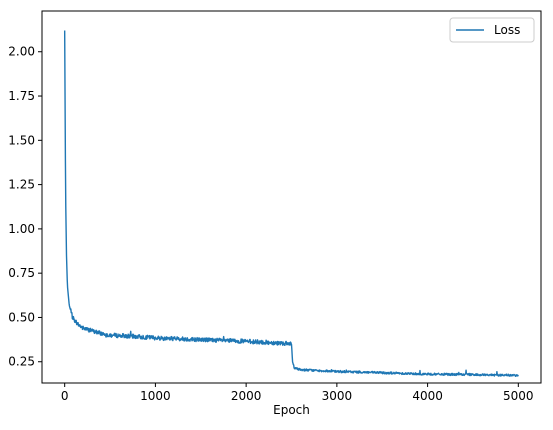 This screenshot has height=430, width=553. I want to click on x-tick-label: 0, so click(65, 396).